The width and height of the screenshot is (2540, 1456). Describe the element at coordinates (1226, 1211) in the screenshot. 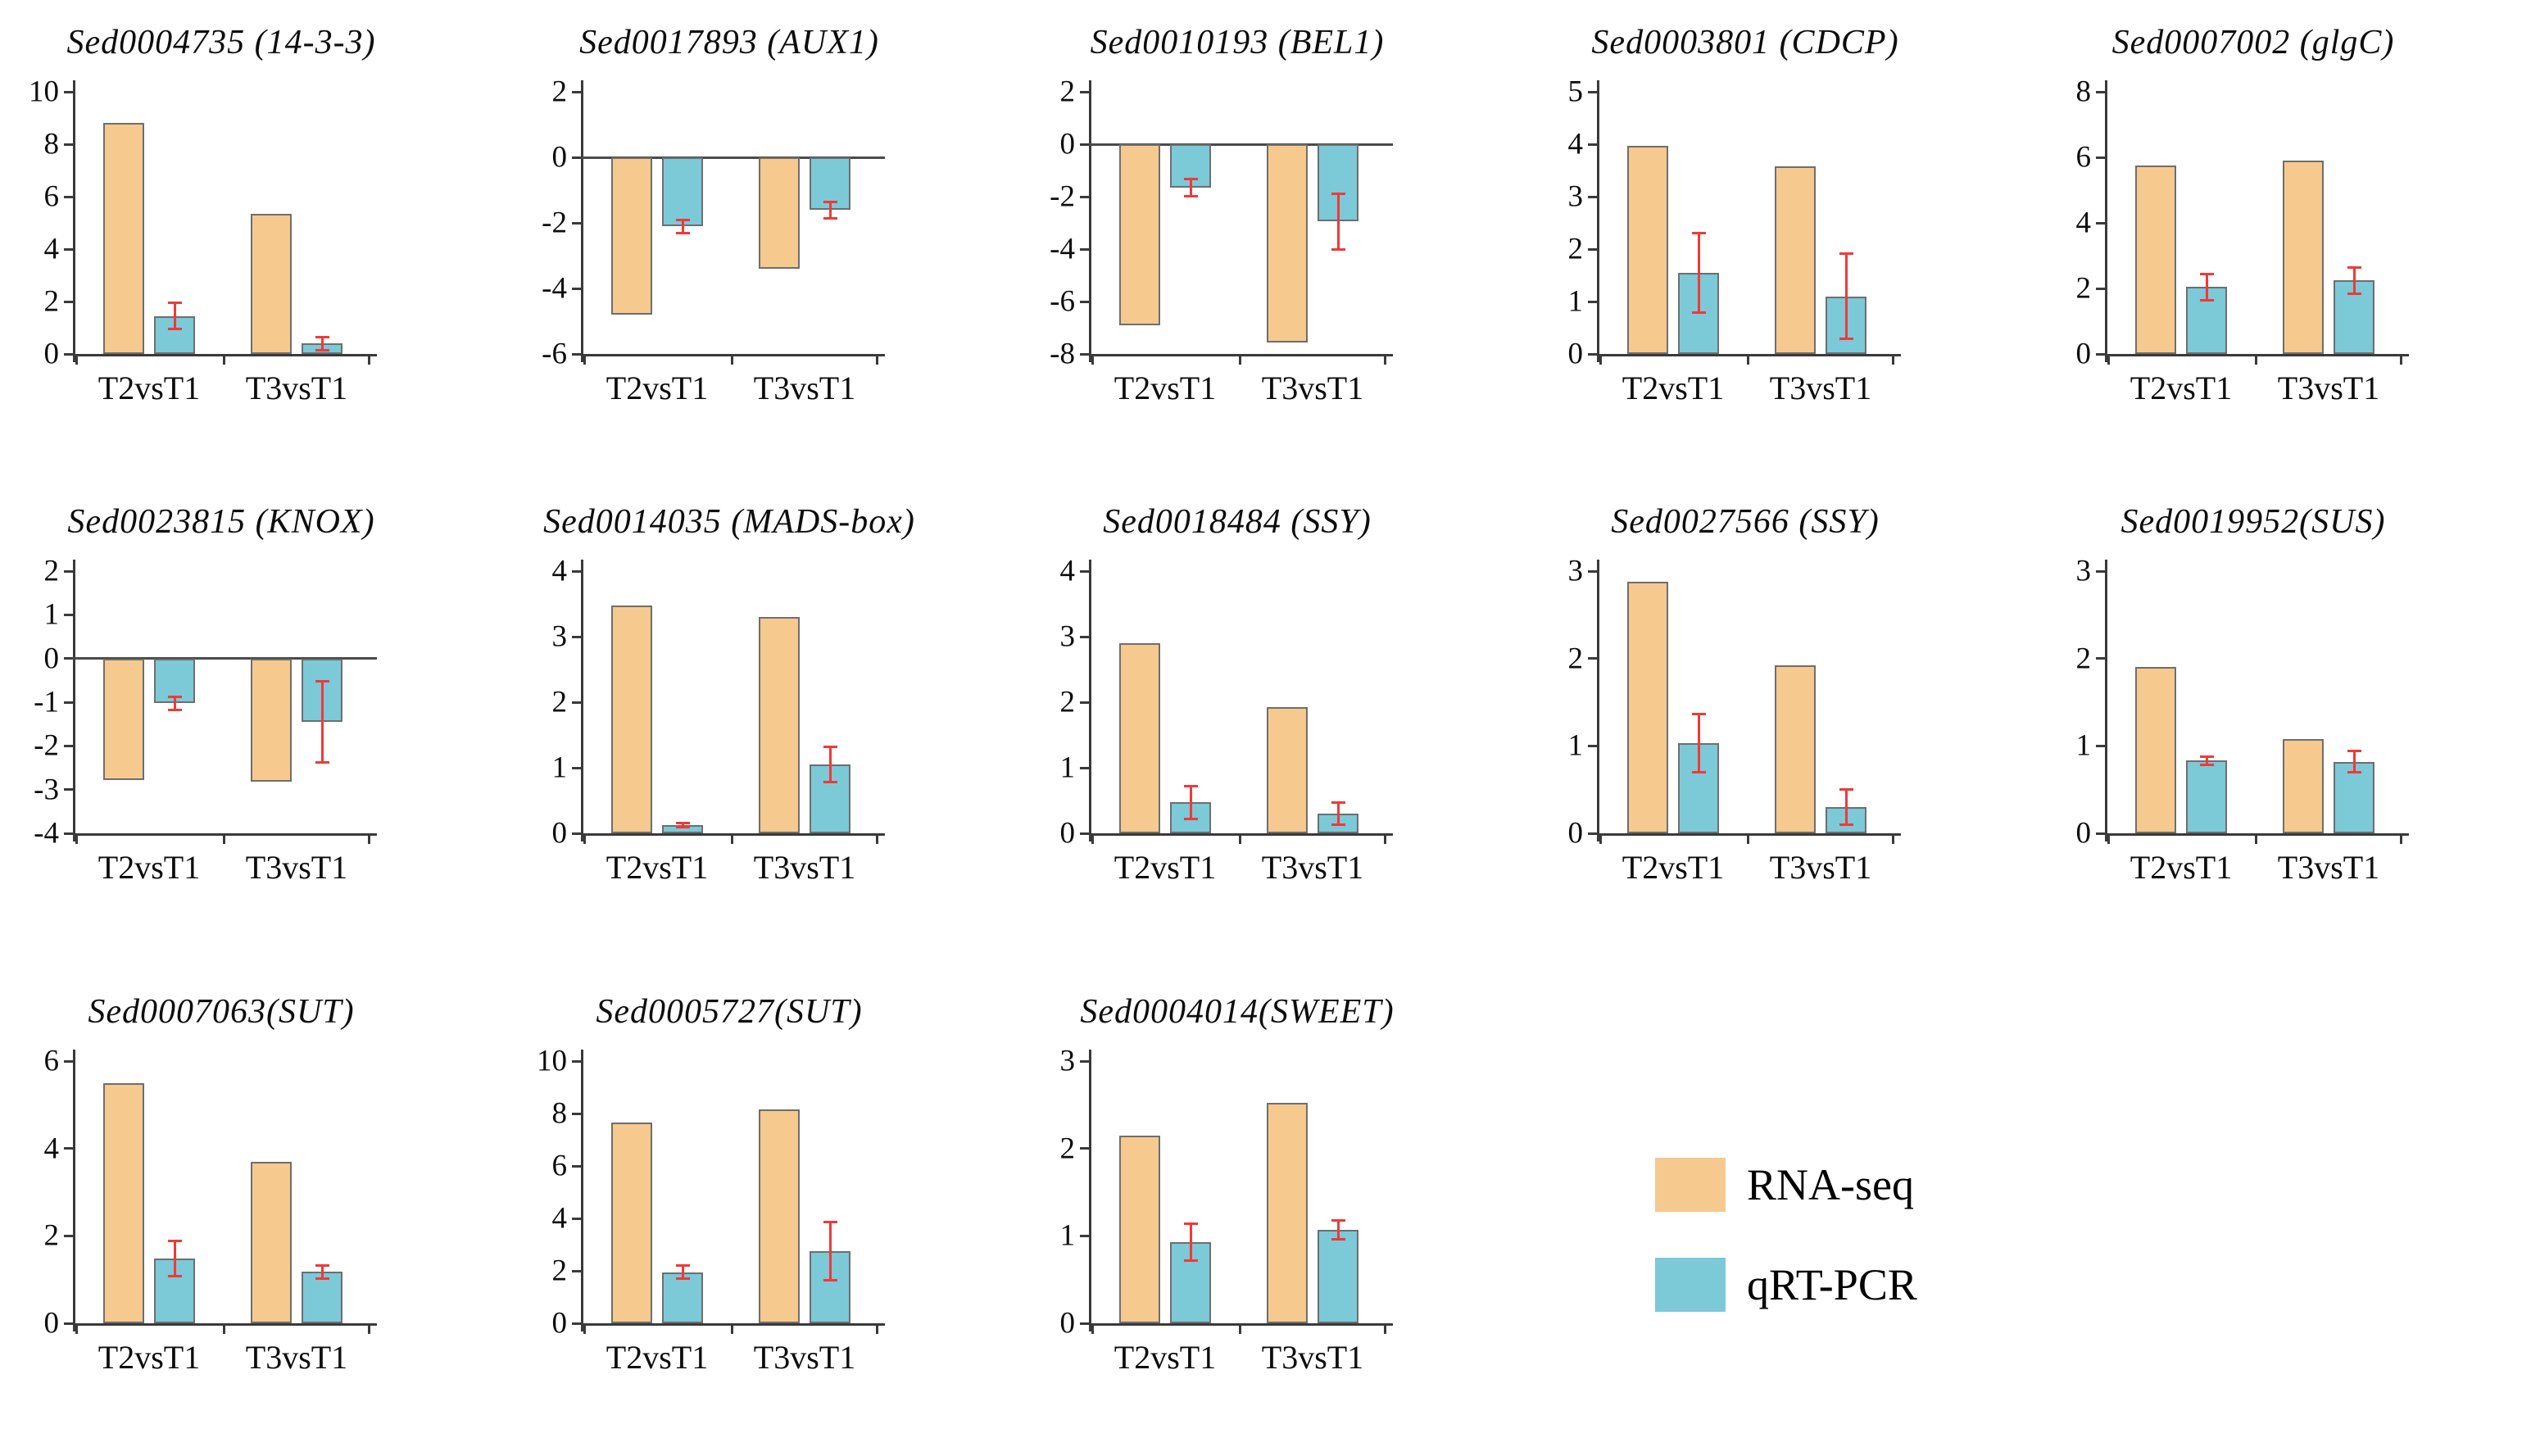

I see `bar-plot: 0 1 2 3 T2vsT1 T3vsT1` at that location.